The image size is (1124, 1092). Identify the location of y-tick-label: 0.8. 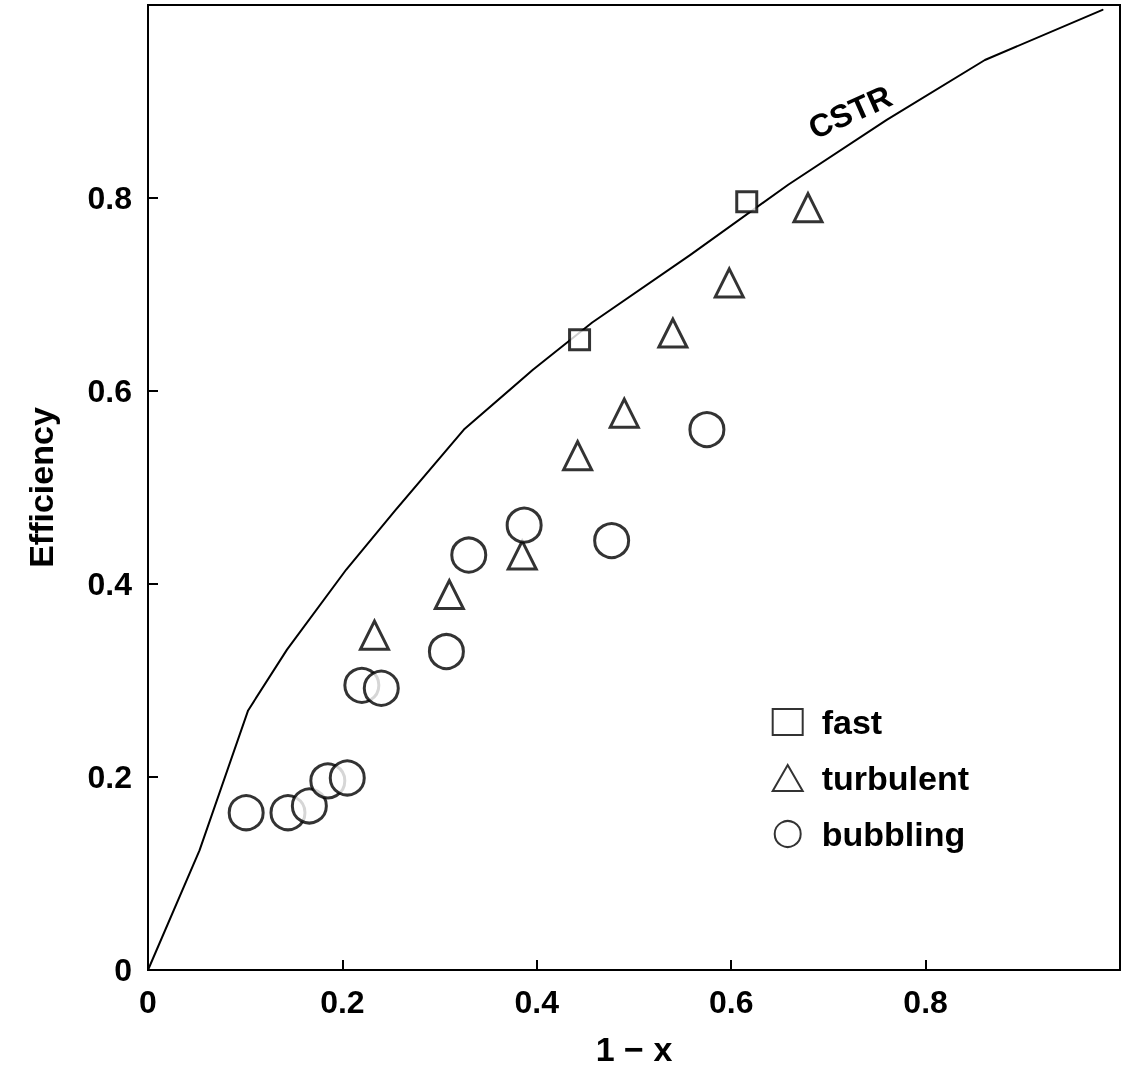
(109, 198).